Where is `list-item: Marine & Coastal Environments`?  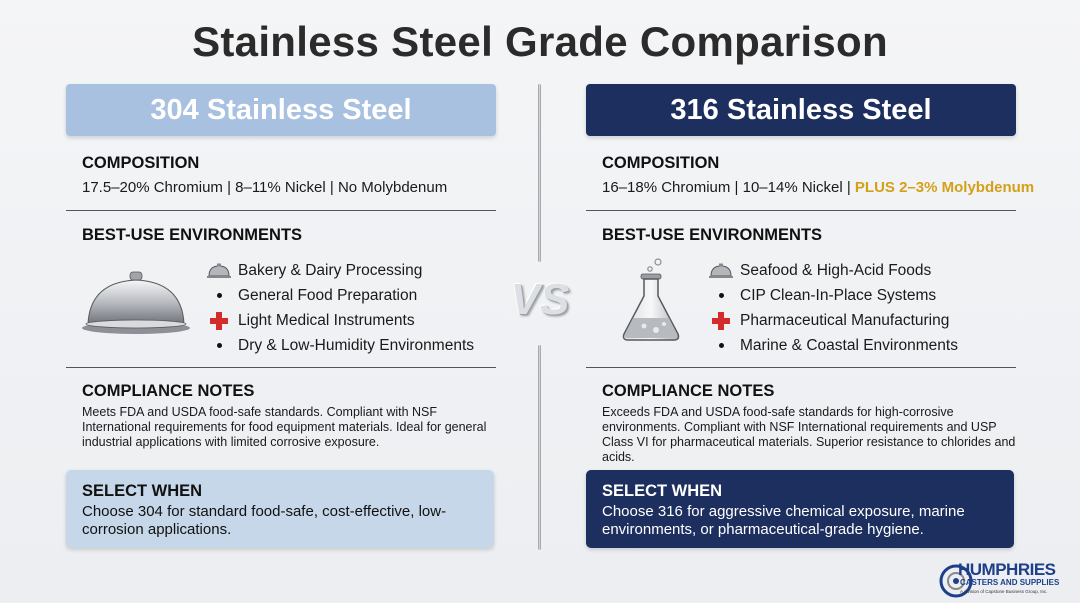 list-item: Marine & Coastal Environments is located at coordinates (832, 345).